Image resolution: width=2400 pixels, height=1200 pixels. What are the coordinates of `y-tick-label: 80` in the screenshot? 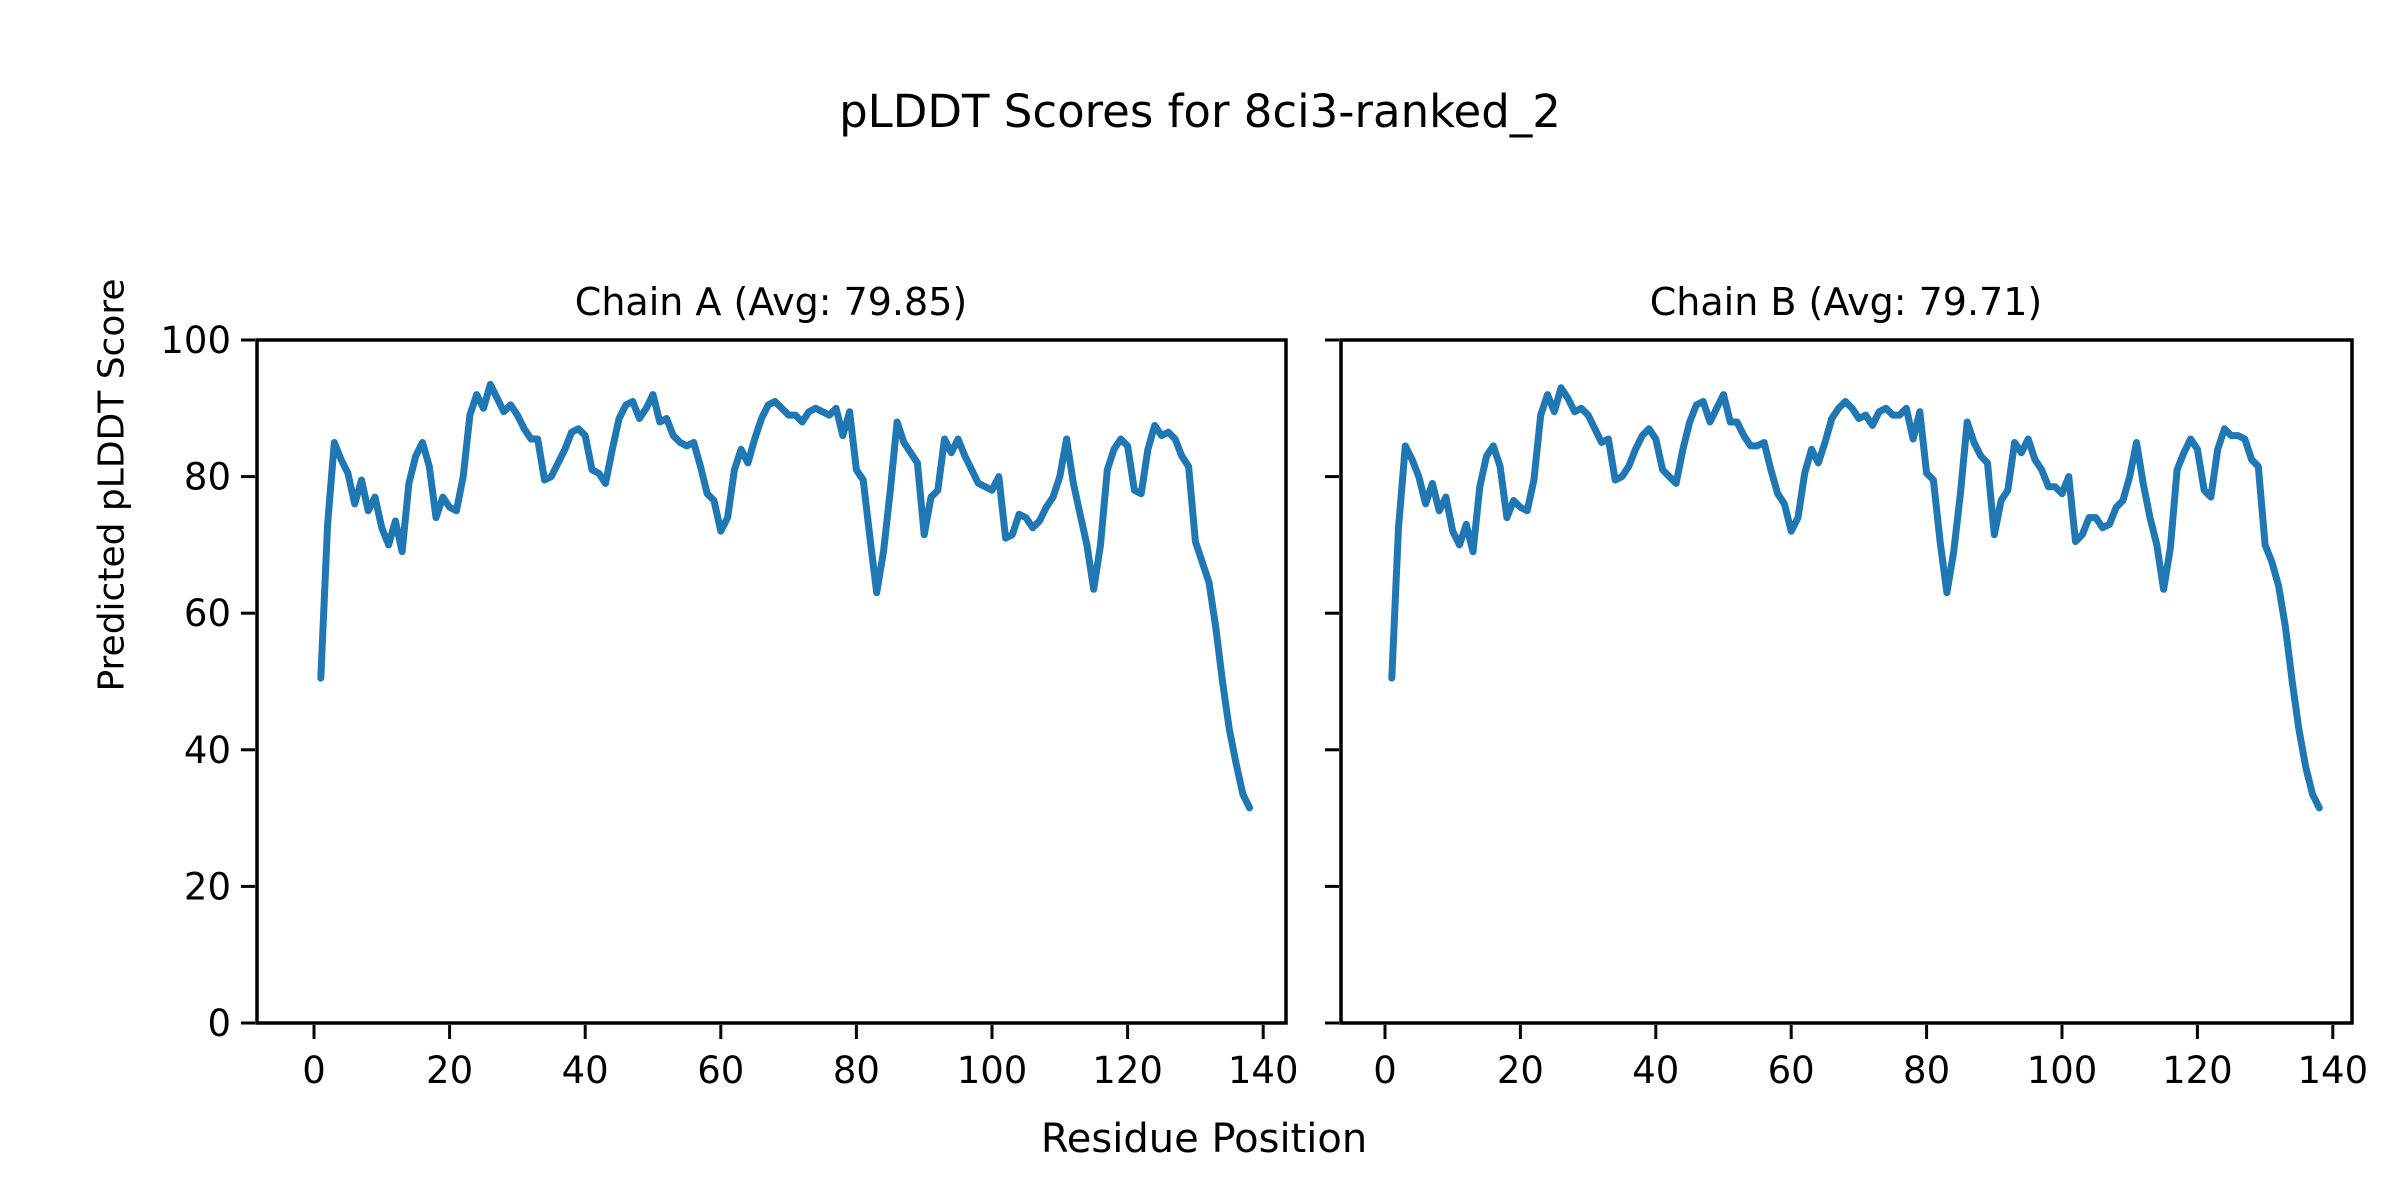 It's located at (207, 477).